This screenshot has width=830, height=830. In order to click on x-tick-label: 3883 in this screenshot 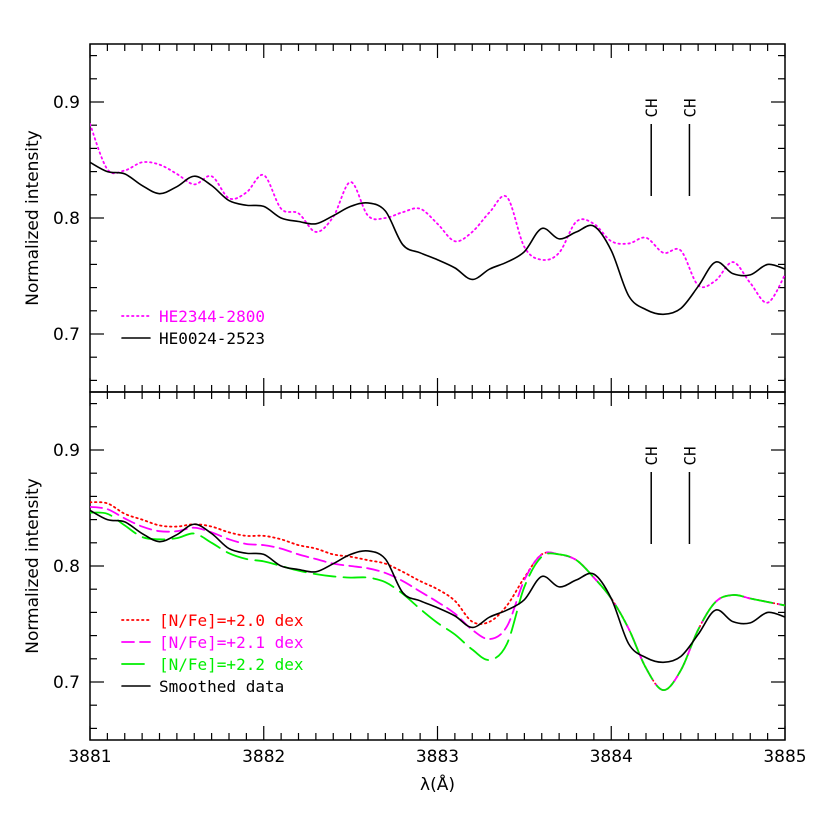, I will do `click(437, 757)`.